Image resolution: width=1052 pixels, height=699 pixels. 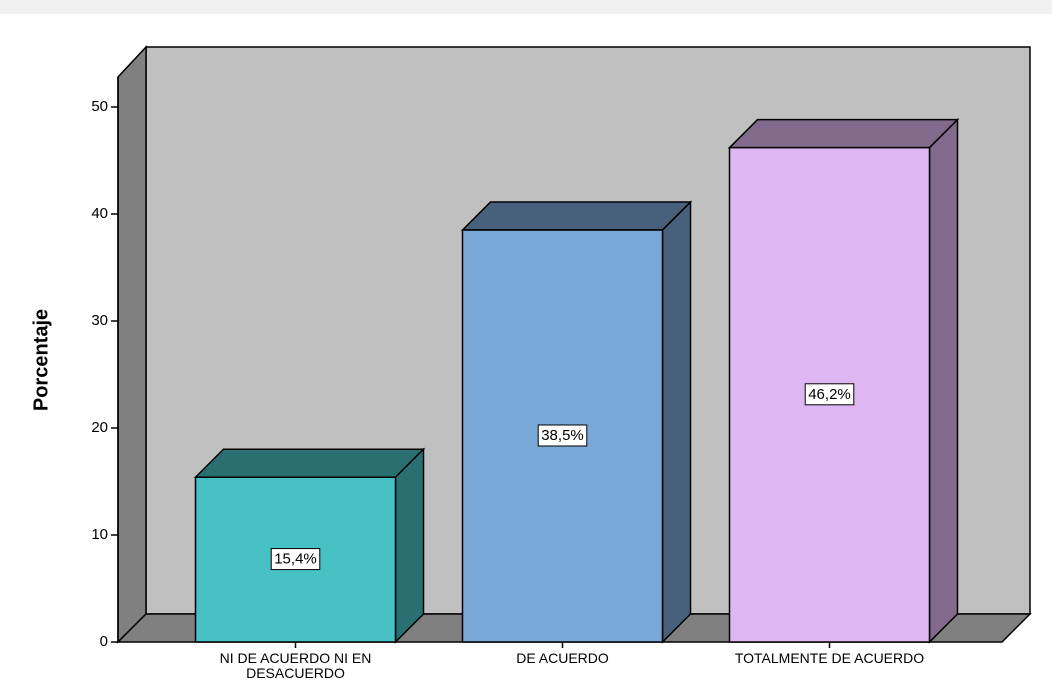 I want to click on y-tick-label: 50, so click(x=99, y=106).